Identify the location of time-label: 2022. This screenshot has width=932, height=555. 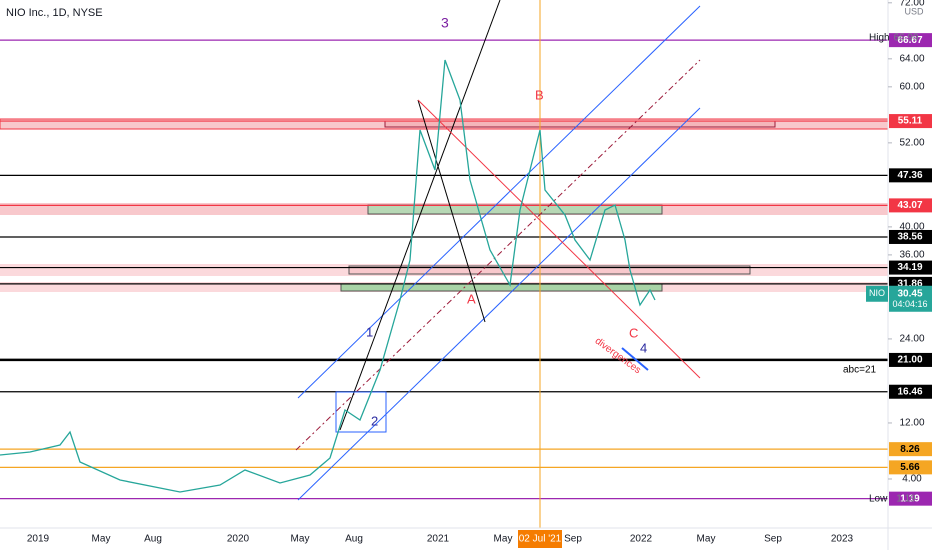
(641, 539).